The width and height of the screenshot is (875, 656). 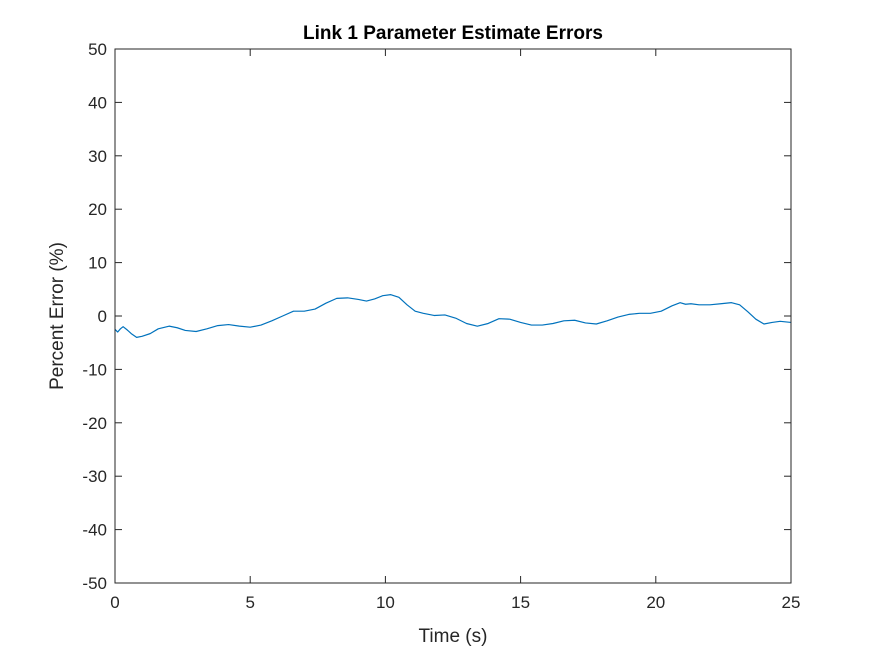 I want to click on y-tick-label: 20, so click(x=97, y=209).